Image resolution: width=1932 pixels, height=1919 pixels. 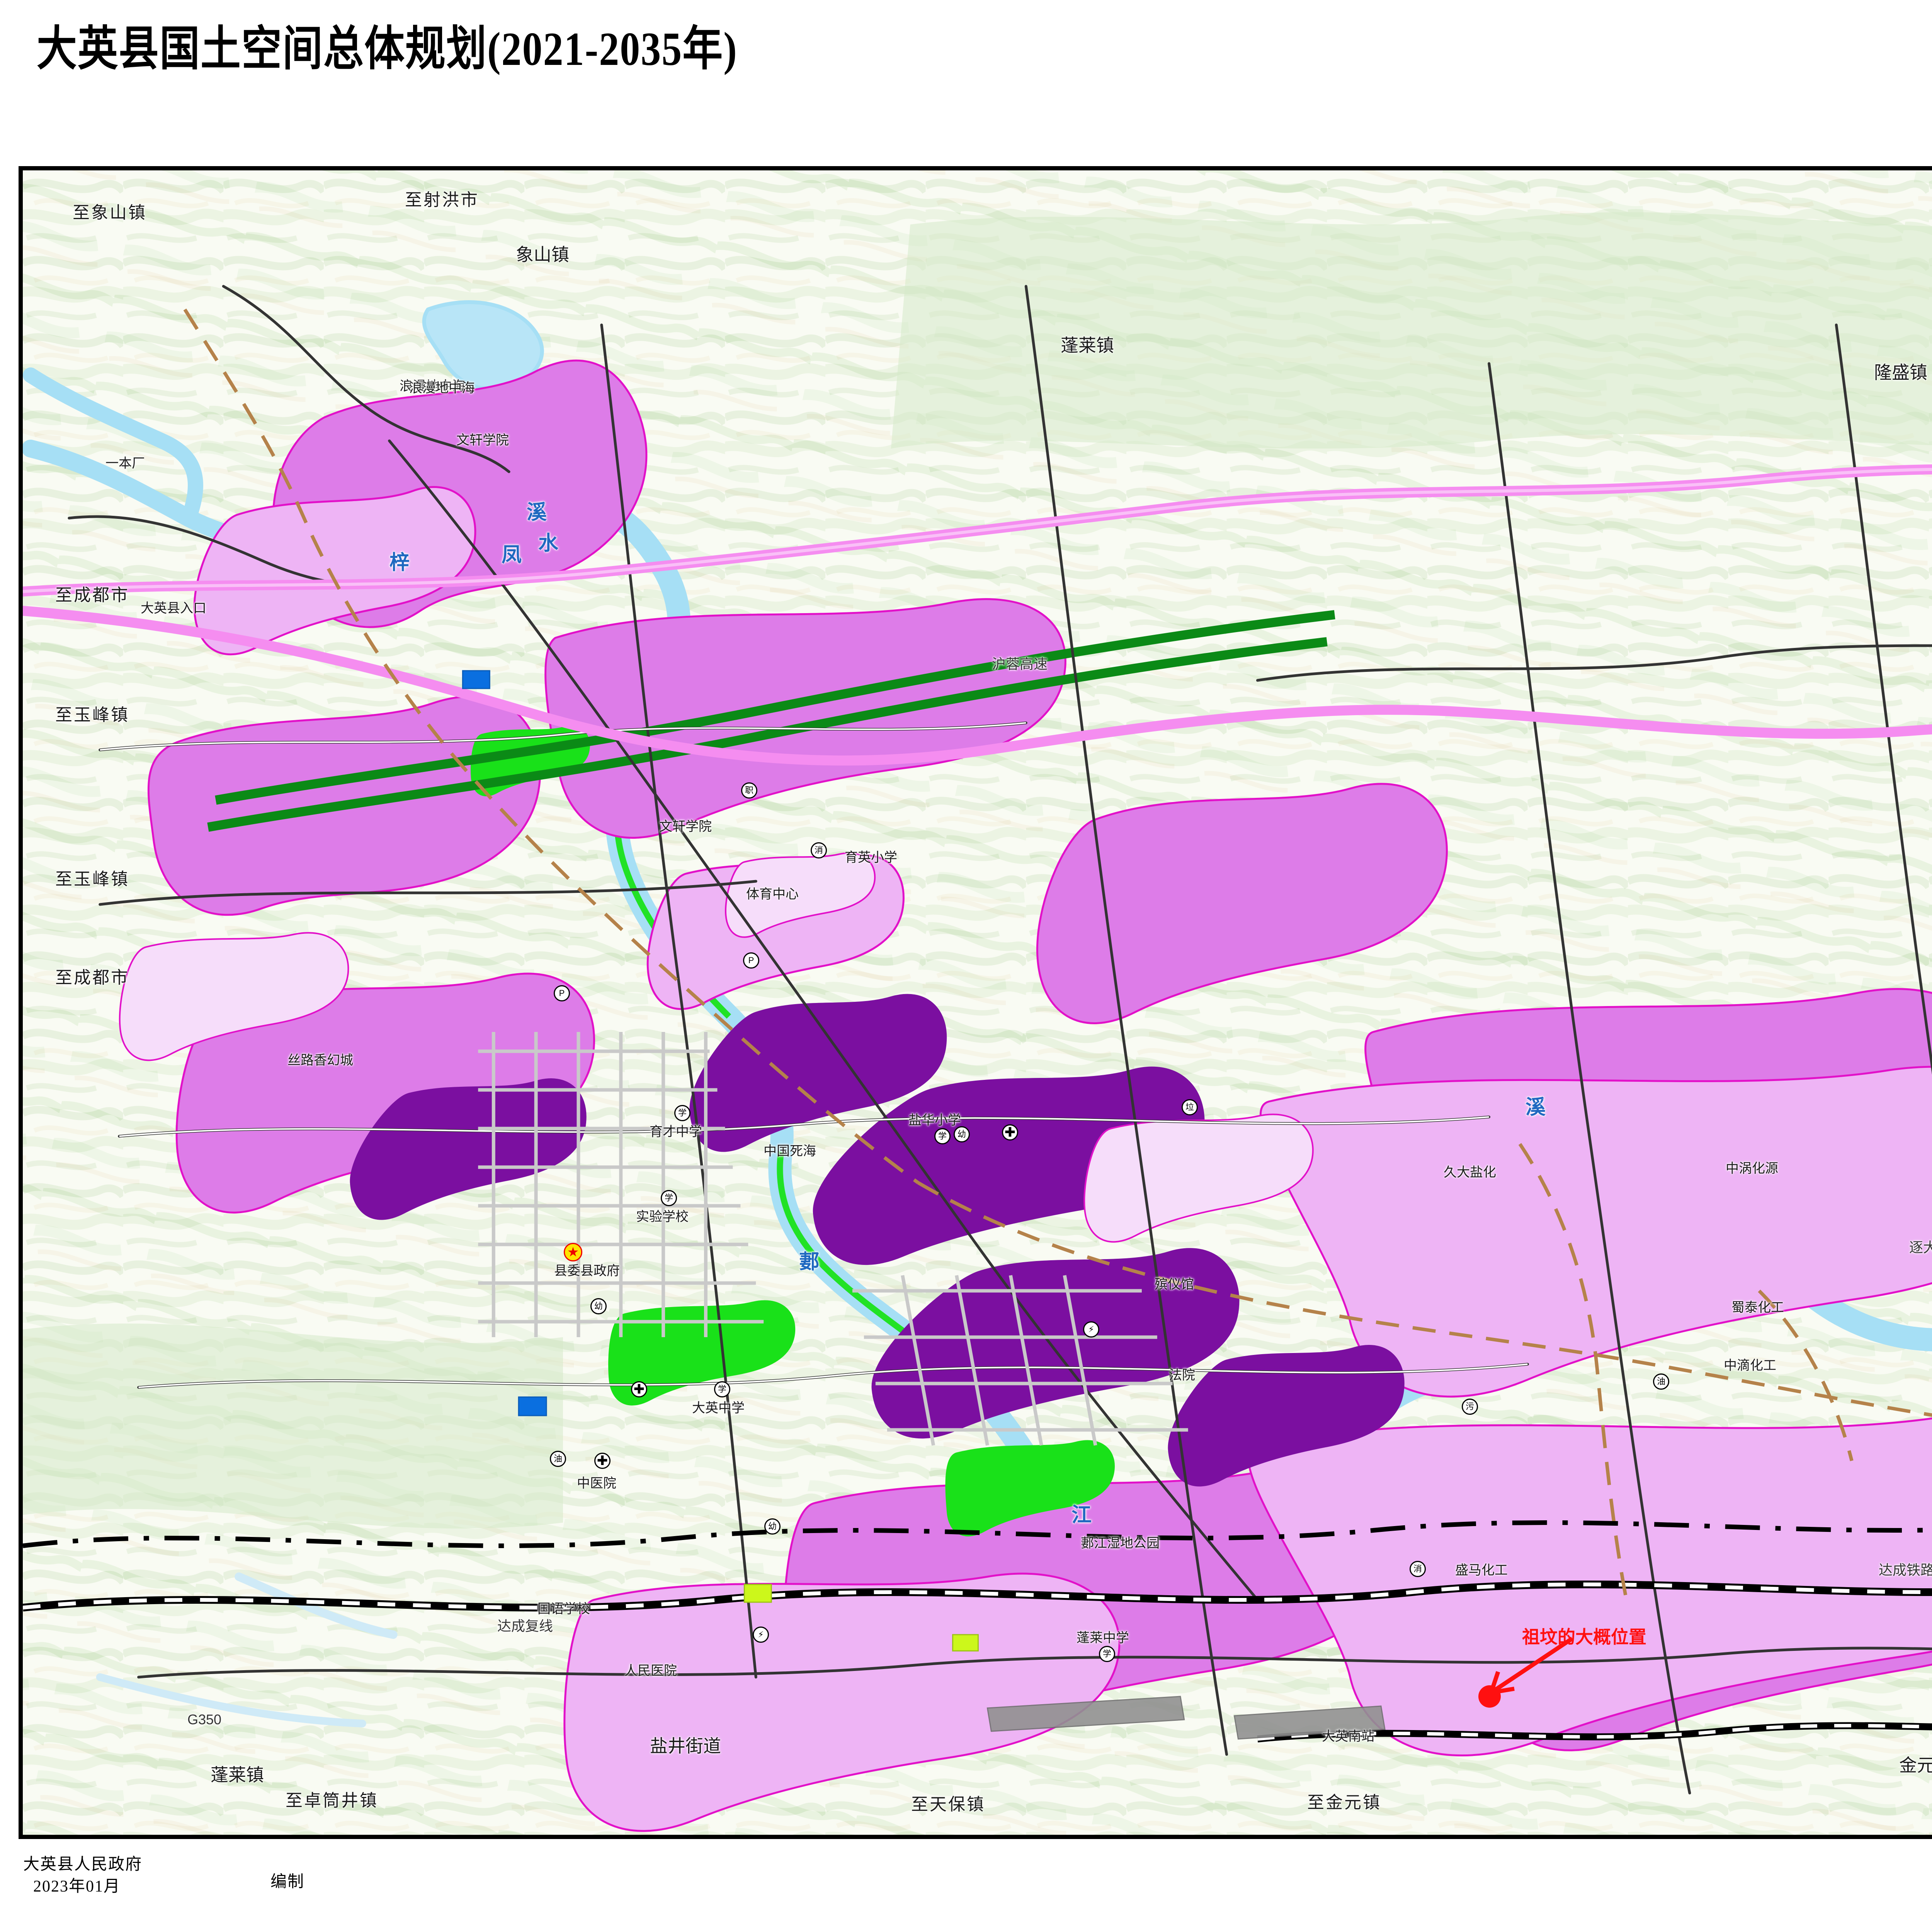 What do you see at coordinates (751, 960) in the screenshot?
I see `parking-icon-1: P` at bounding box center [751, 960].